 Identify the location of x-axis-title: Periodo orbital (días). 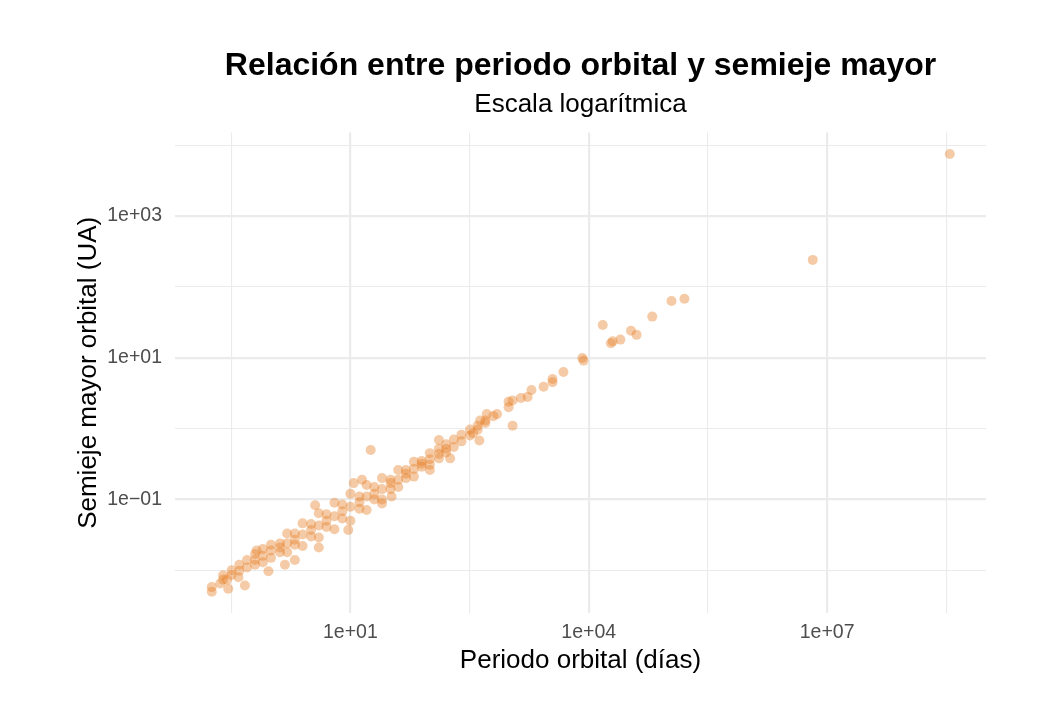
(580, 658).